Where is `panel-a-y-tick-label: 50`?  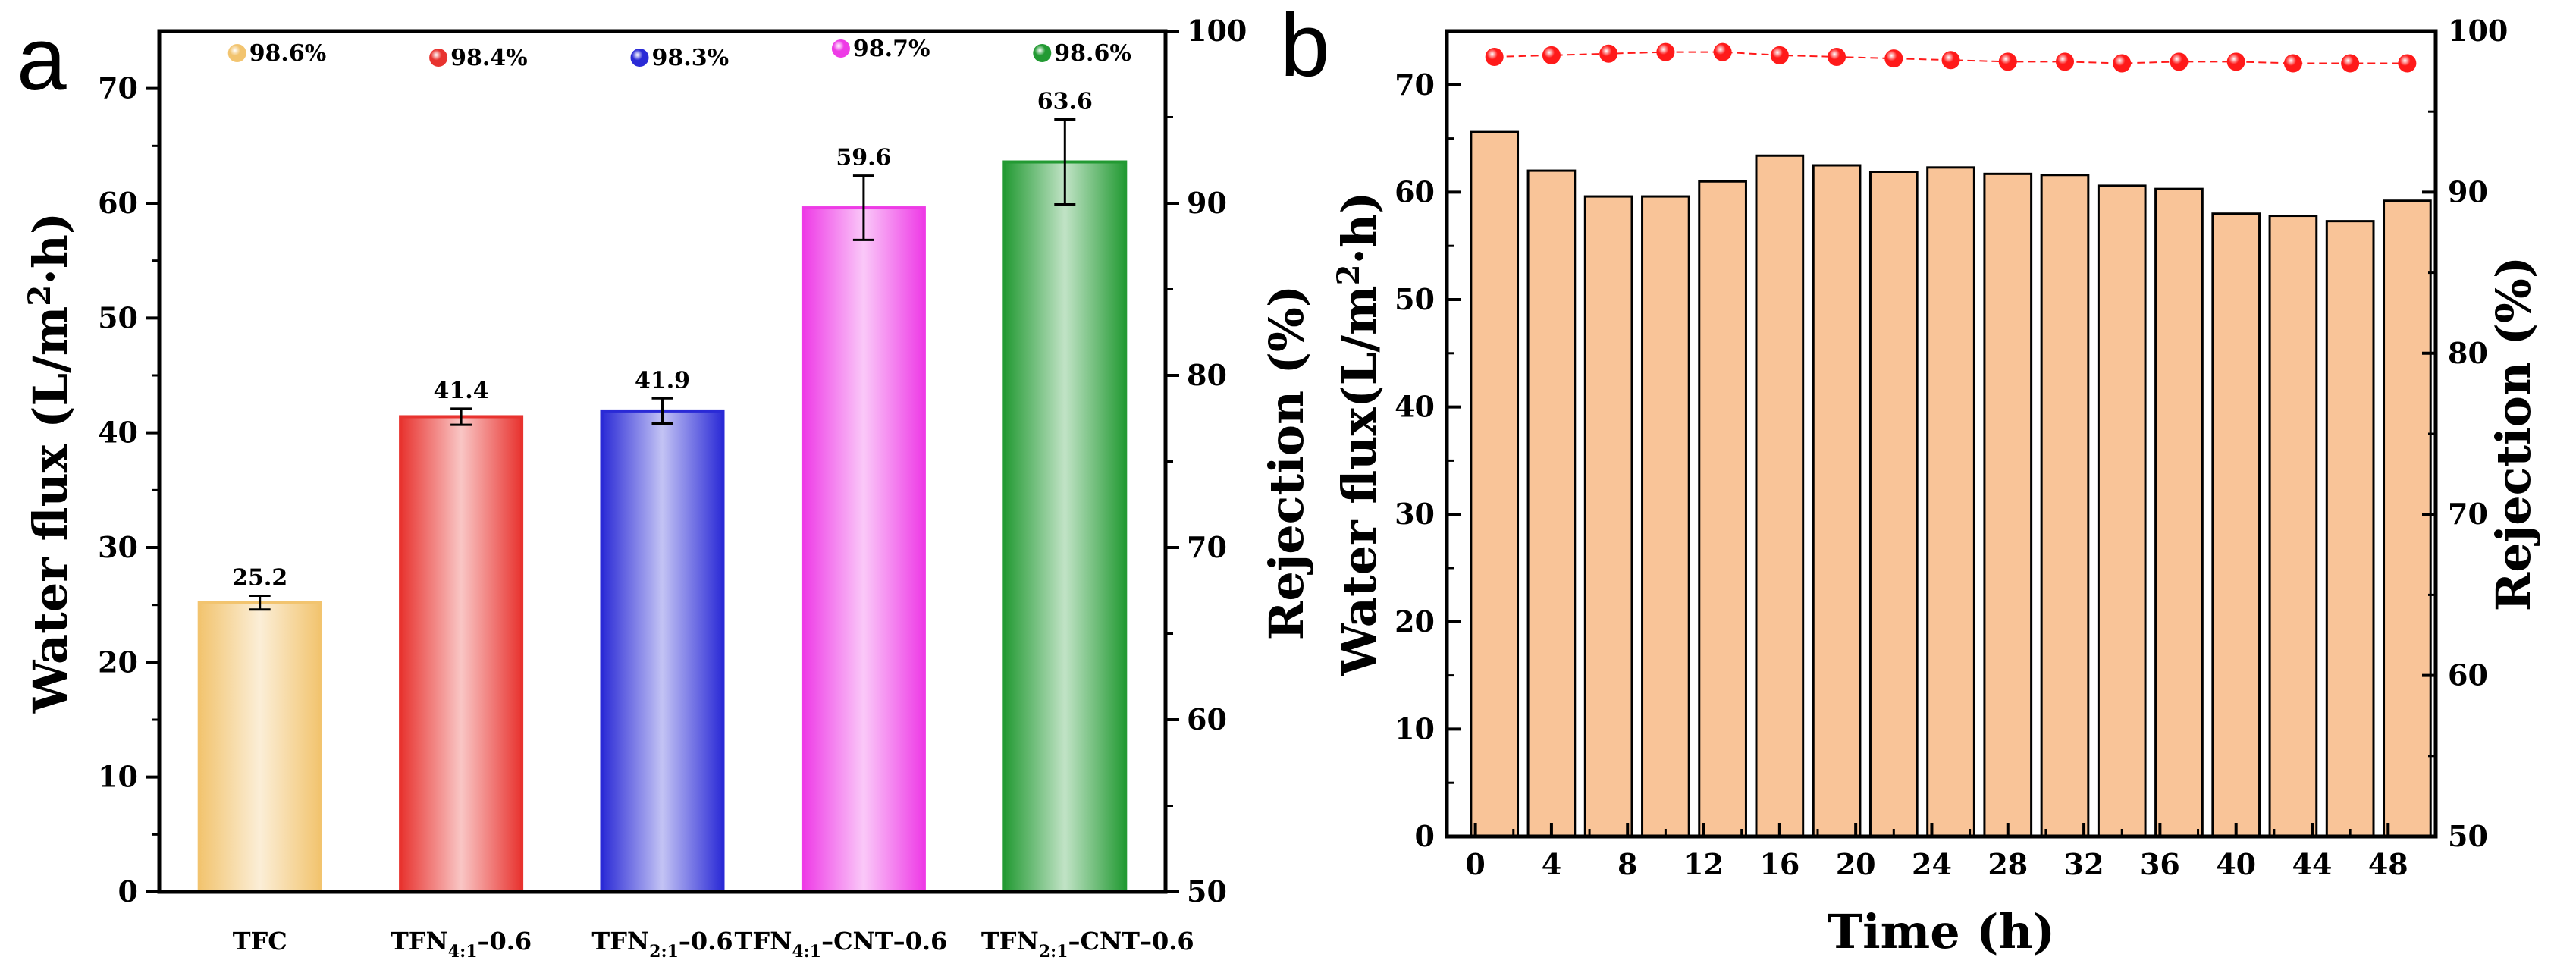
panel-a-y-tick-label: 50 is located at coordinates (118, 317).